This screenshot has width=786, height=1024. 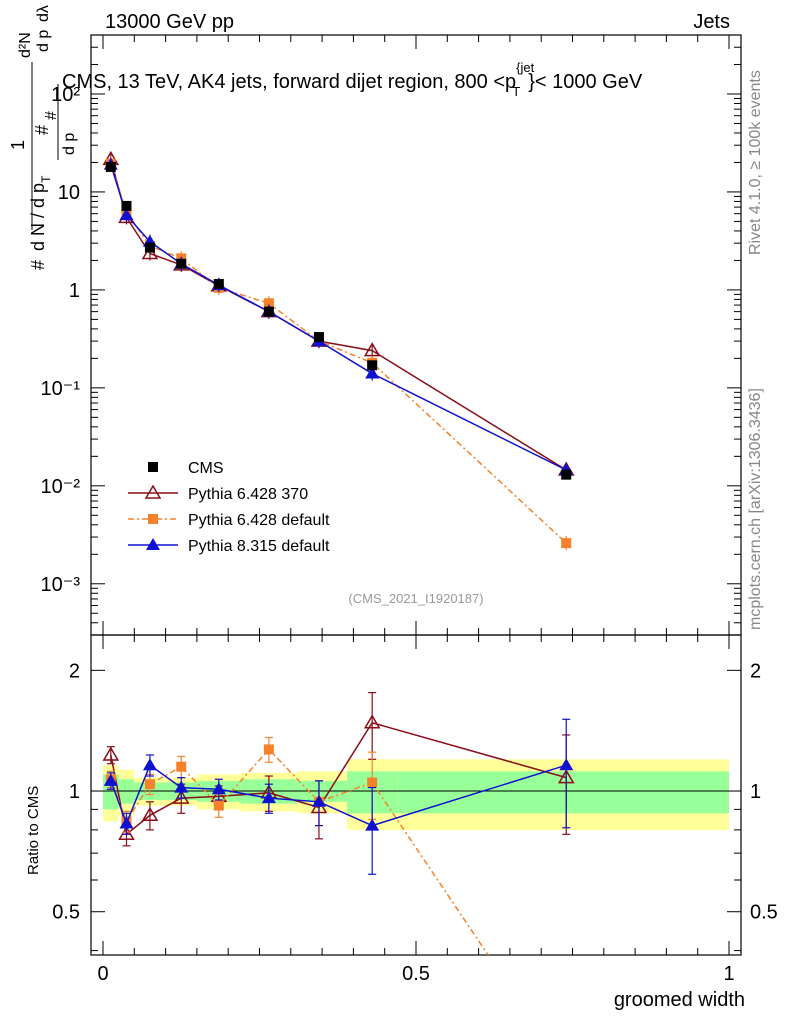 What do you see at coordinates (679, 1000) in the screenshot?
I see `x-axis-label: groomed width` at bounding box center [679, 1000].